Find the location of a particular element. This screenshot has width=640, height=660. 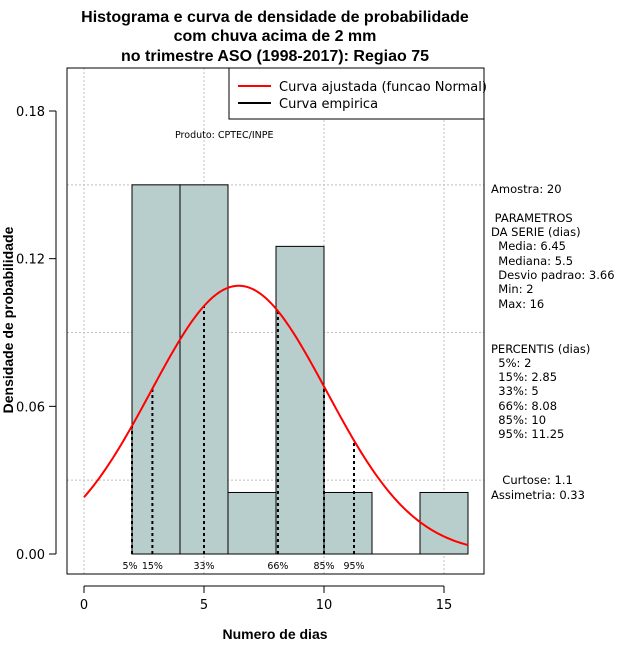

percentile-label-5: 95% is located at coordinates (353, 566).